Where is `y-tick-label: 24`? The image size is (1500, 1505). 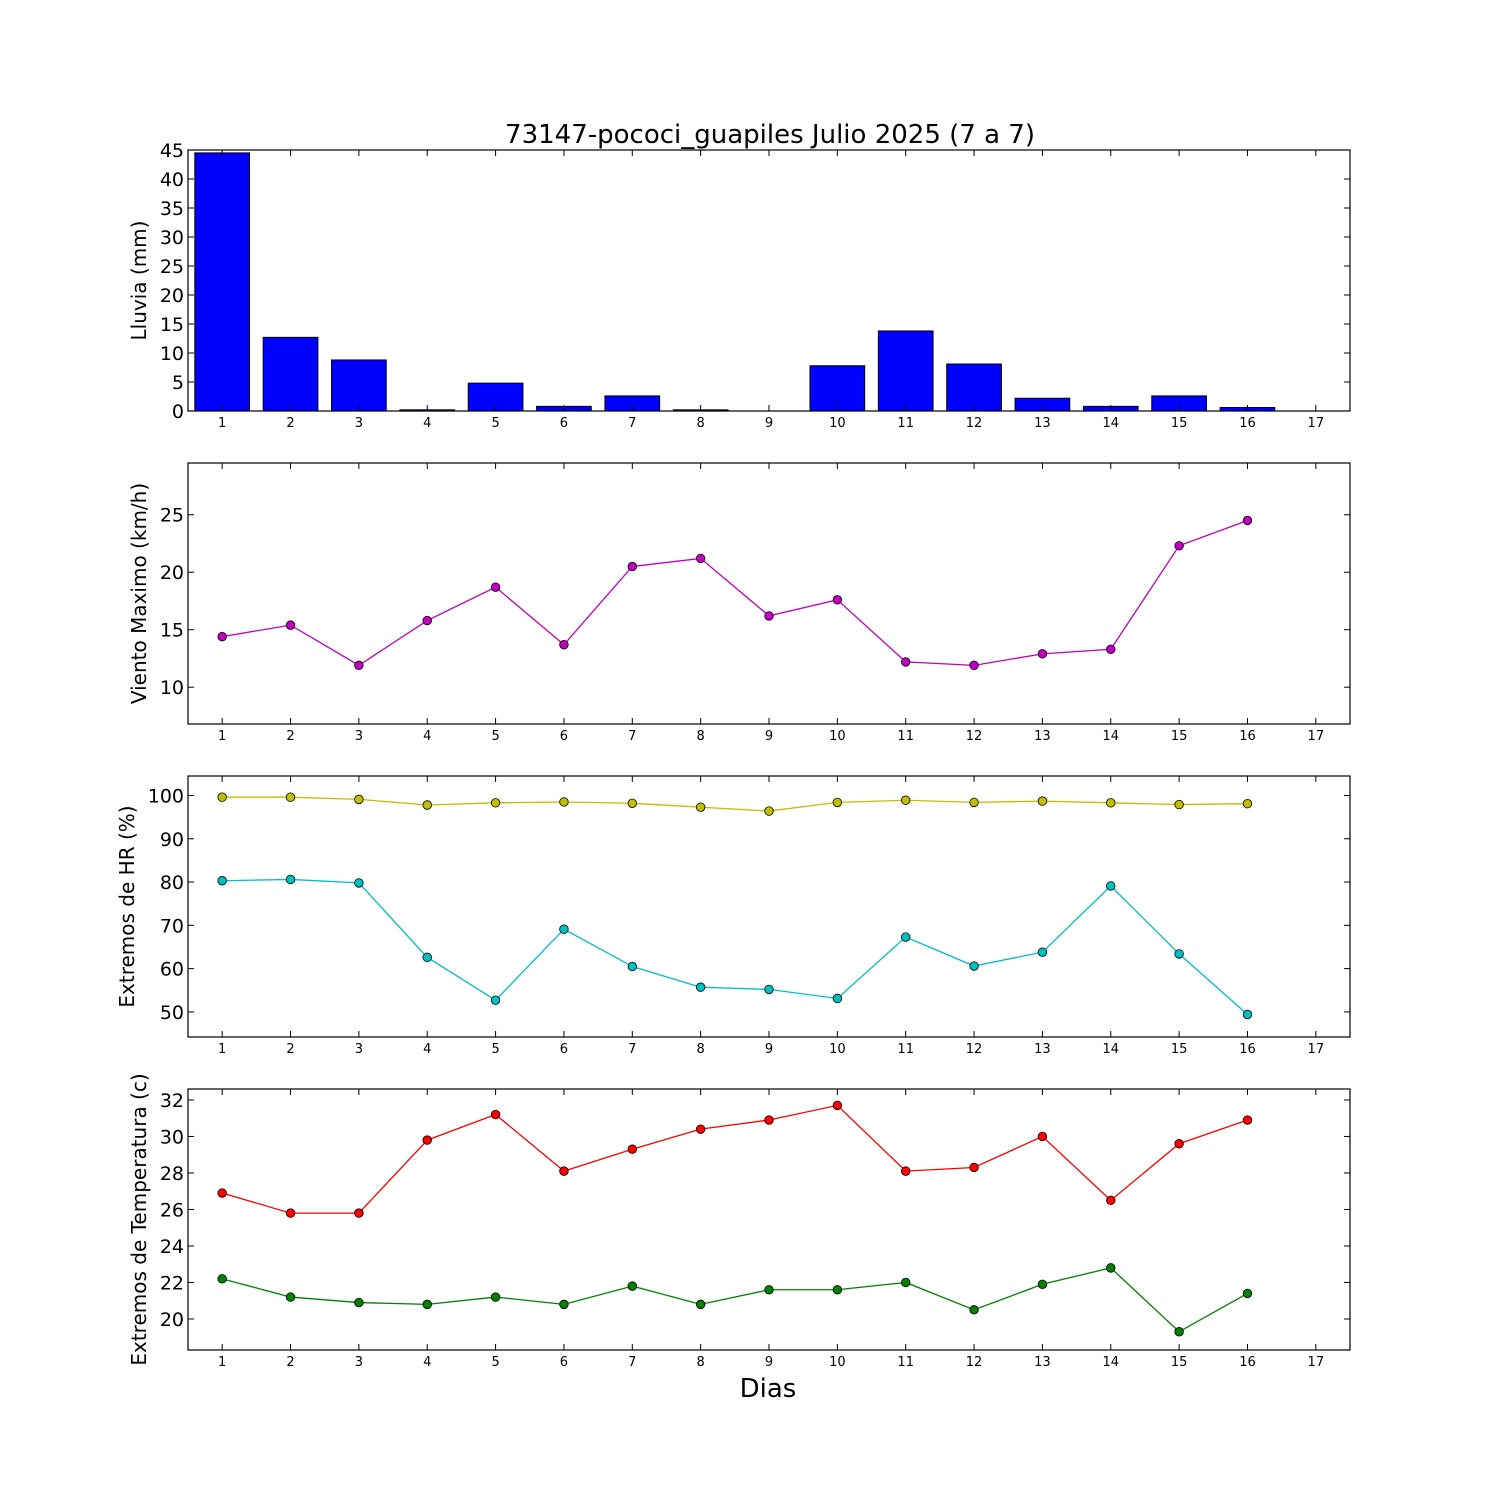 y-tick-label: 24 is located at coordinates (172, 1247).